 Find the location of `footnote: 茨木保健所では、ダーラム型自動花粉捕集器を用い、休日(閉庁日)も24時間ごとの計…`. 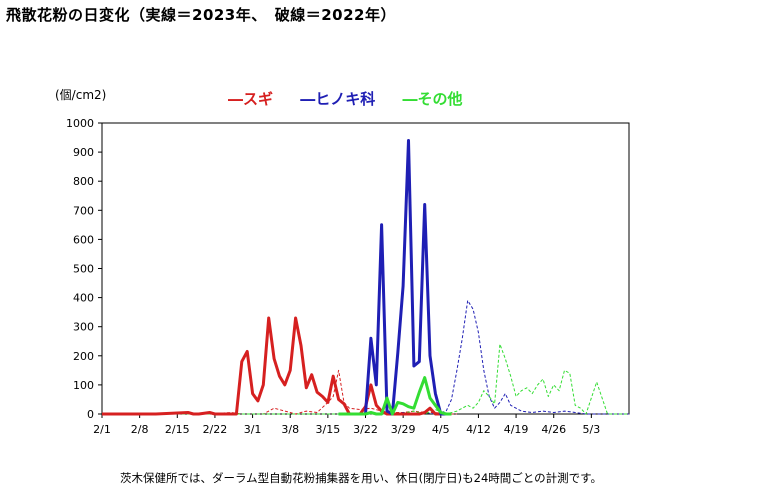

footnote: 茨木保健所では、ダーラム型自動花粉捕集器を用い、休日(閉庁日)も24時間ごとの計… is located at coordinates (361, 478).